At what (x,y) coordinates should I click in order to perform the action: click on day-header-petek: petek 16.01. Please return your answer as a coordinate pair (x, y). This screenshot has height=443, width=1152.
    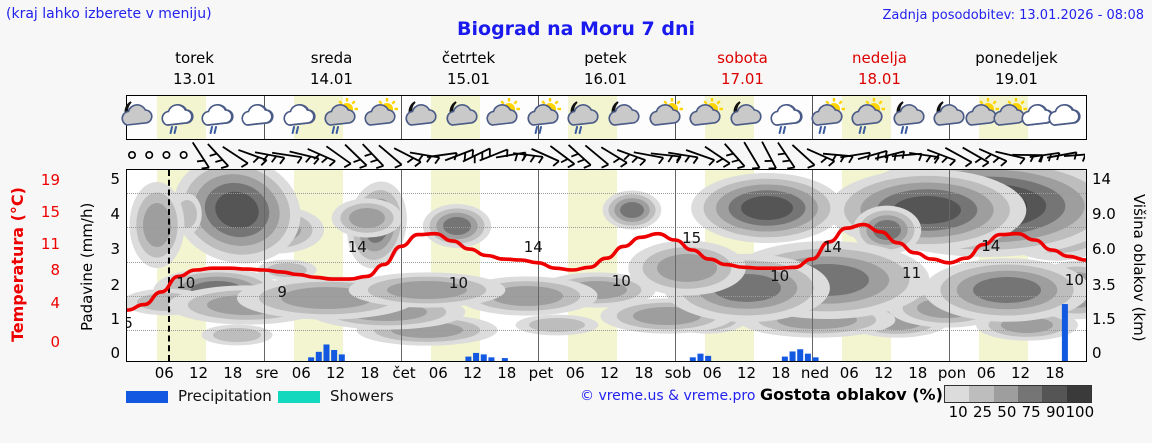
    Looking at the image, I should click on (605, 70).